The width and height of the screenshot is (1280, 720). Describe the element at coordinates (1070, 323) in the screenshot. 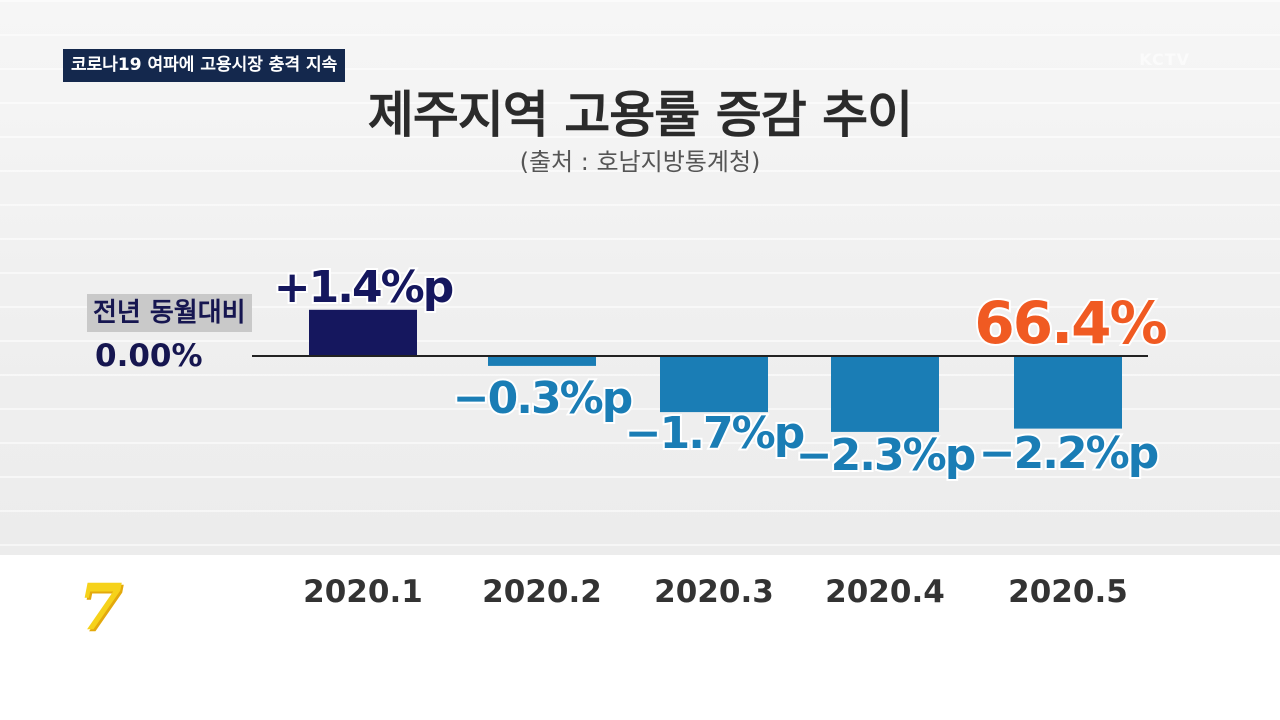

I see `annotation-value: 66.4%` at that location.